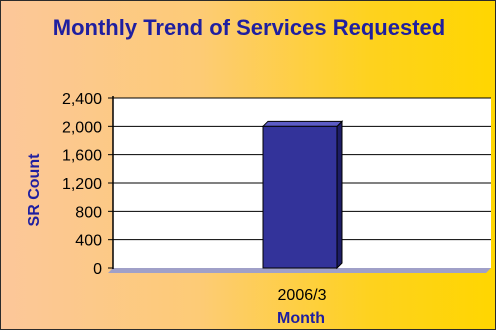 The width and height of the screenshot is (496, 330). What do you see at coordinates (88, 212) in the screenshot?
I see `y-tick-label: 800` at bounding box center [88, 212].